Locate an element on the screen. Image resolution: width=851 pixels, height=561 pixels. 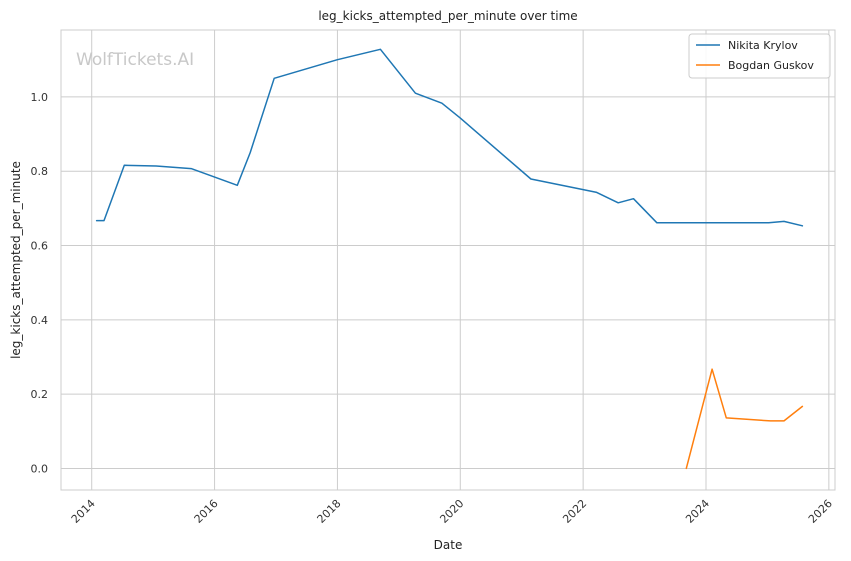
x-tick-label: 2022 is located at coordinates (574, 511).